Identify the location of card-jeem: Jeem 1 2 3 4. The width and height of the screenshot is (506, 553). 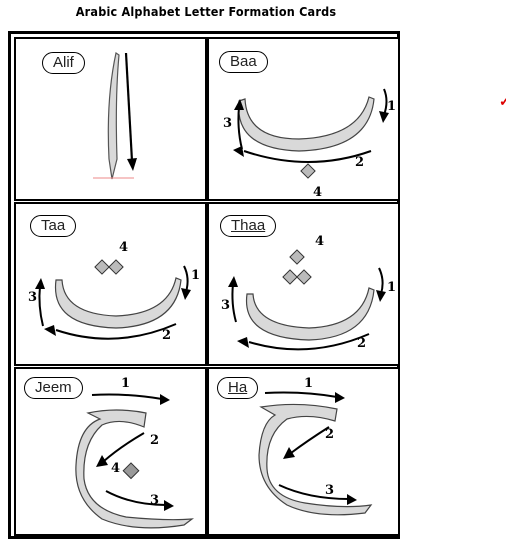
(110, 451).